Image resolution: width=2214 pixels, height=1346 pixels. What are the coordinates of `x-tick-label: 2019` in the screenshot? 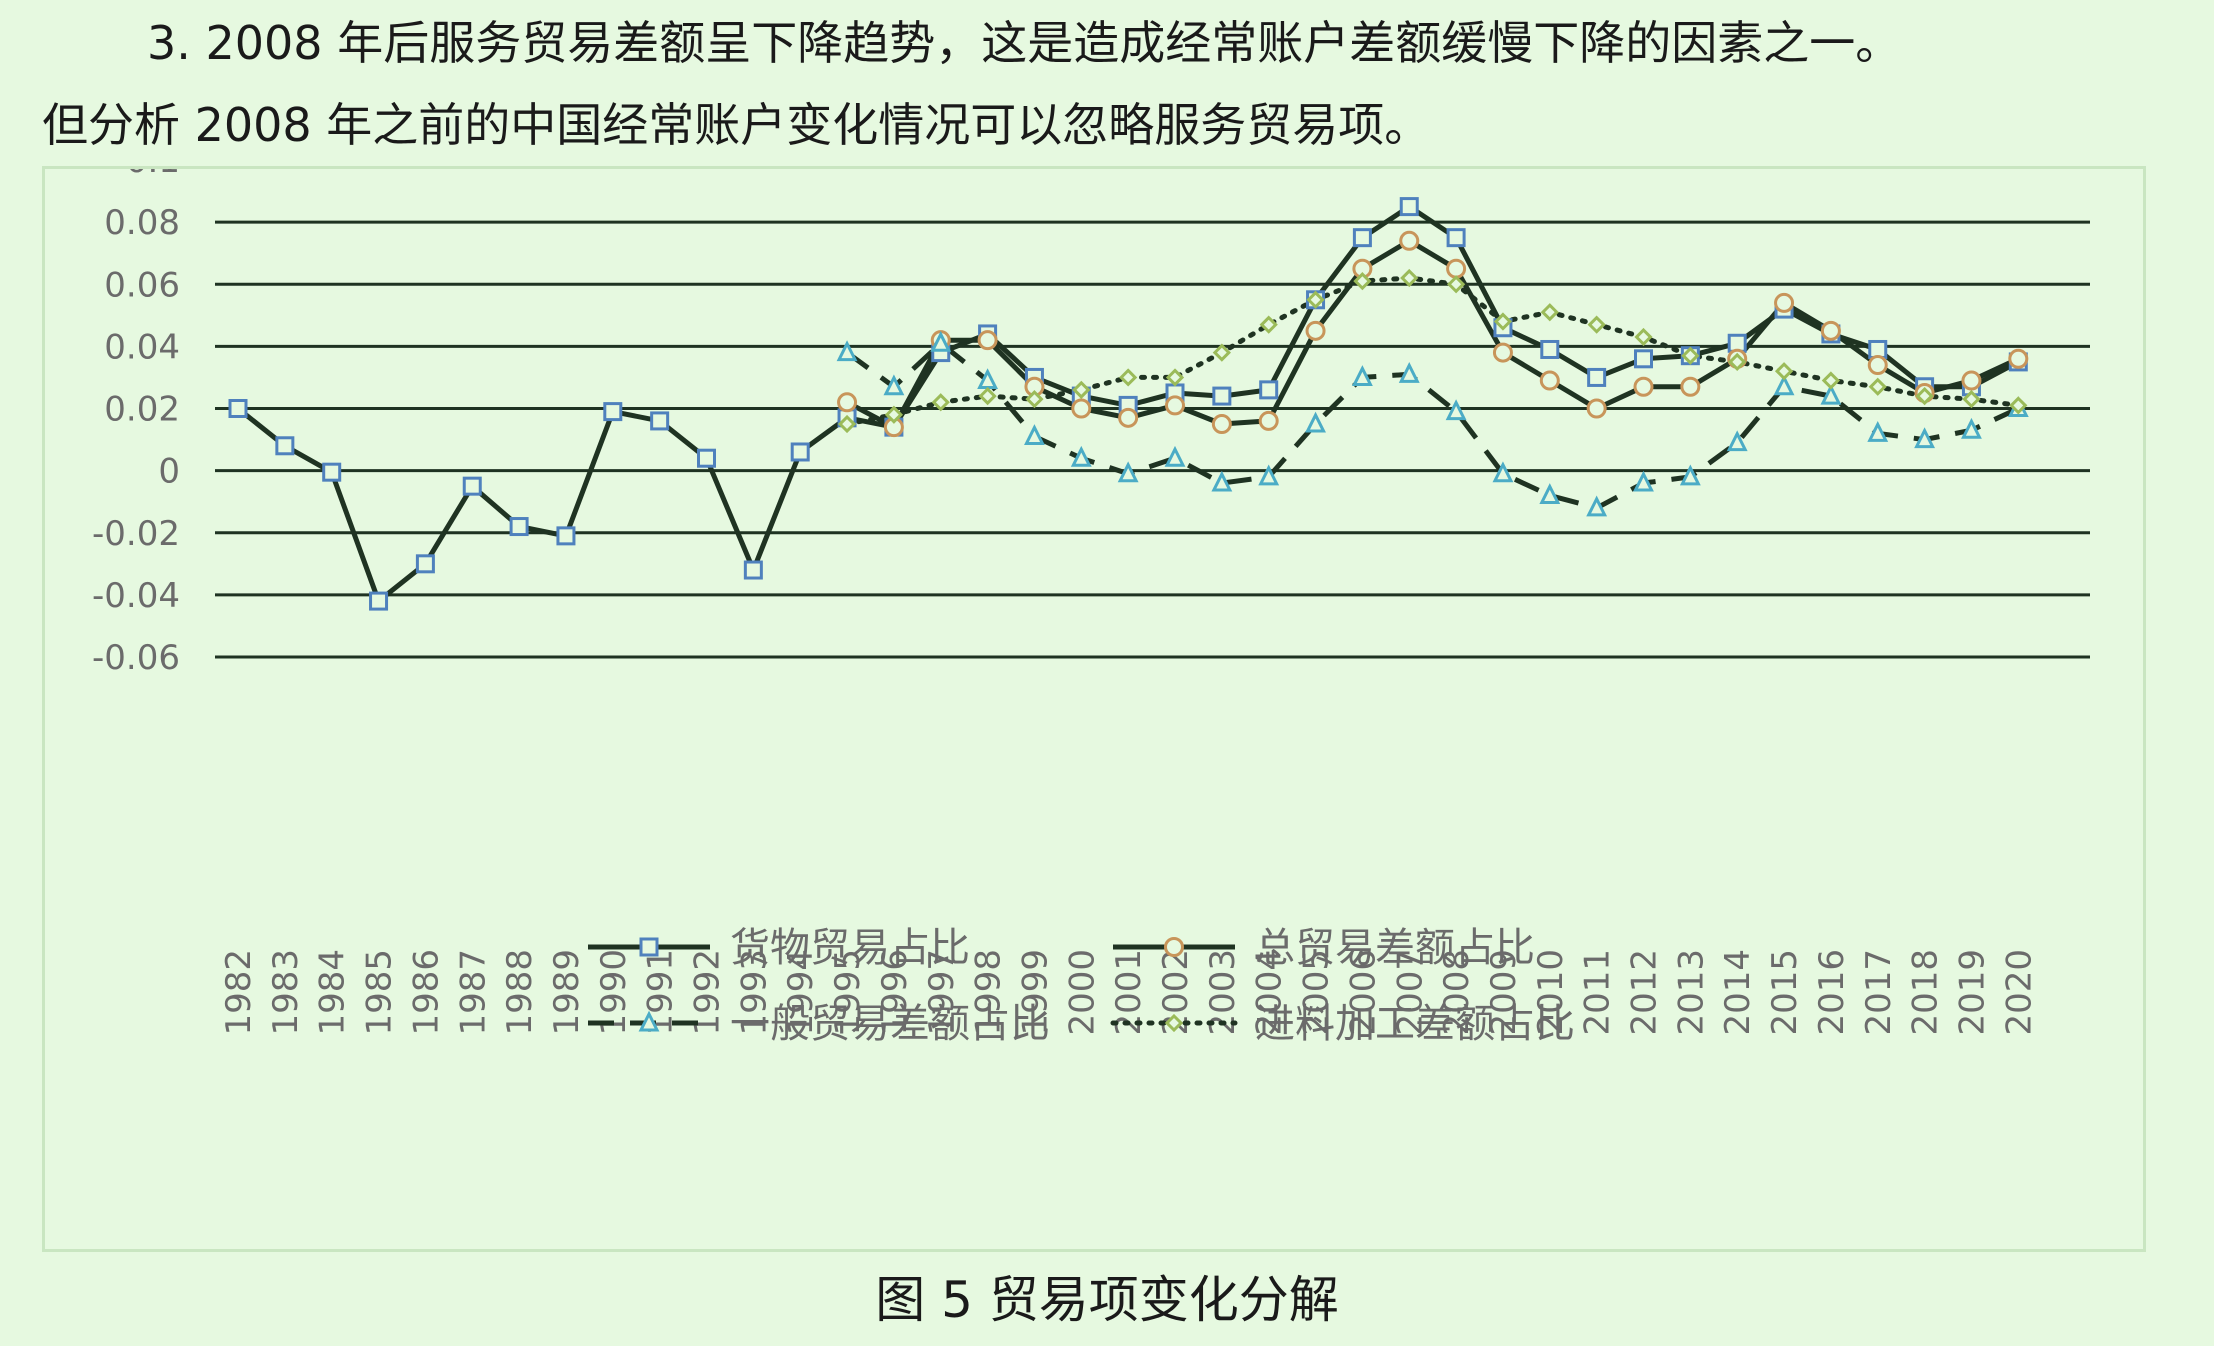 It's located at (1972, 992).